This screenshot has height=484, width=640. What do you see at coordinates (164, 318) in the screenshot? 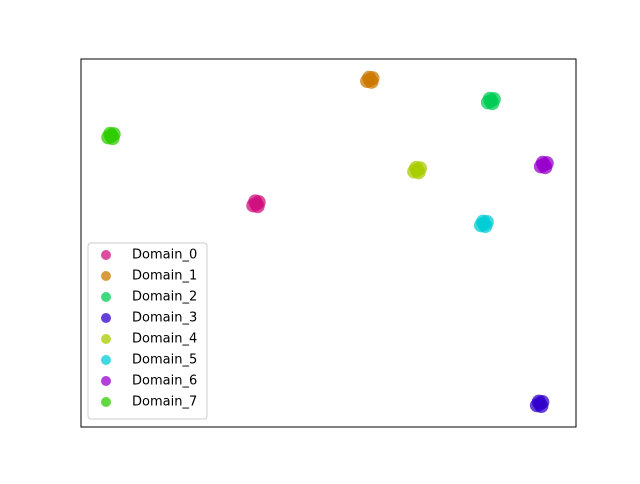
I see `legend-label: Domain_3` at bounding box center [164, 318].